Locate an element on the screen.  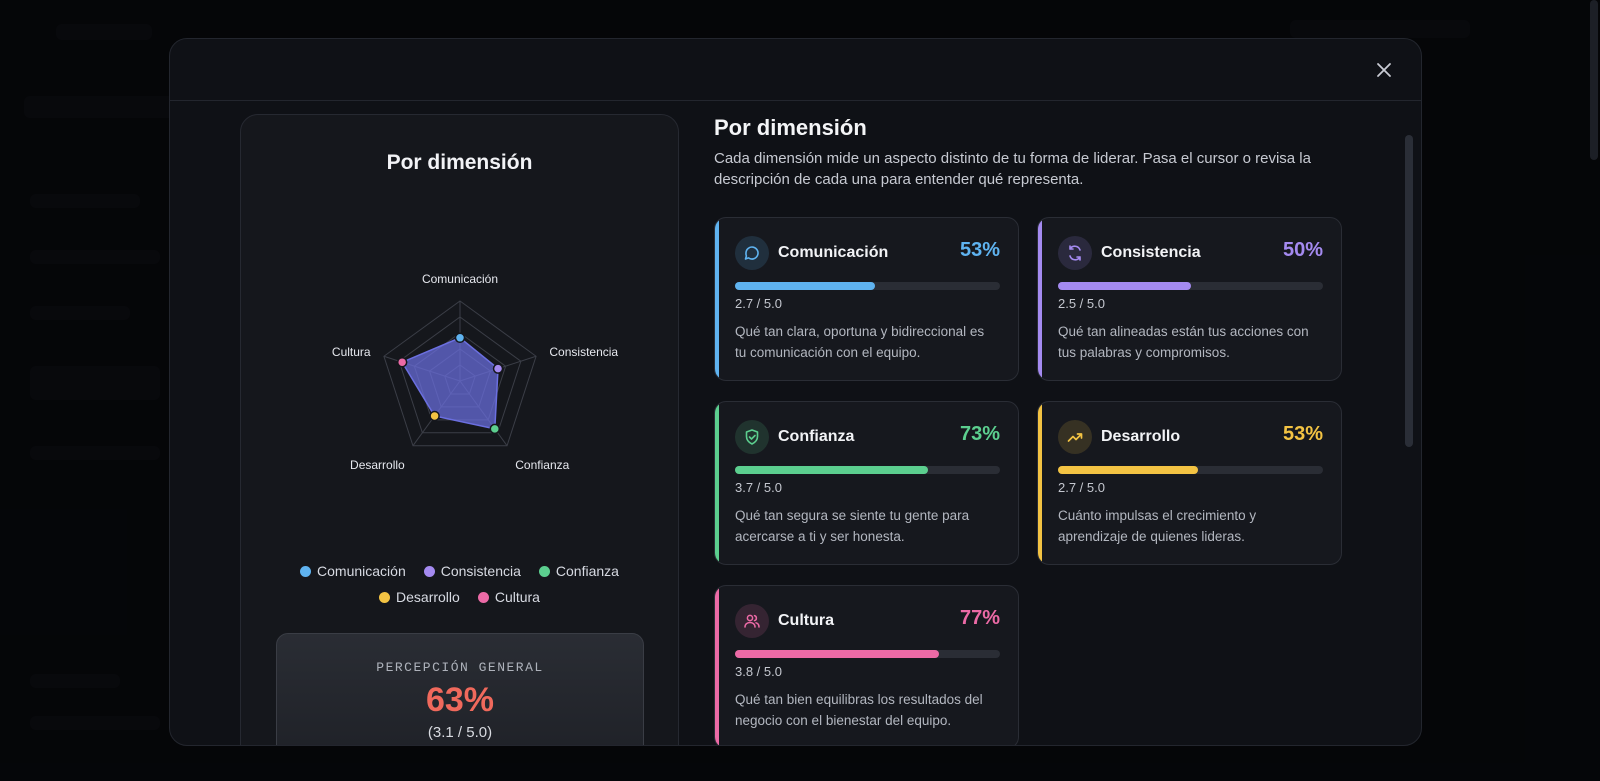
legend-item: Desarrollo is located at coordinates (419, 597).